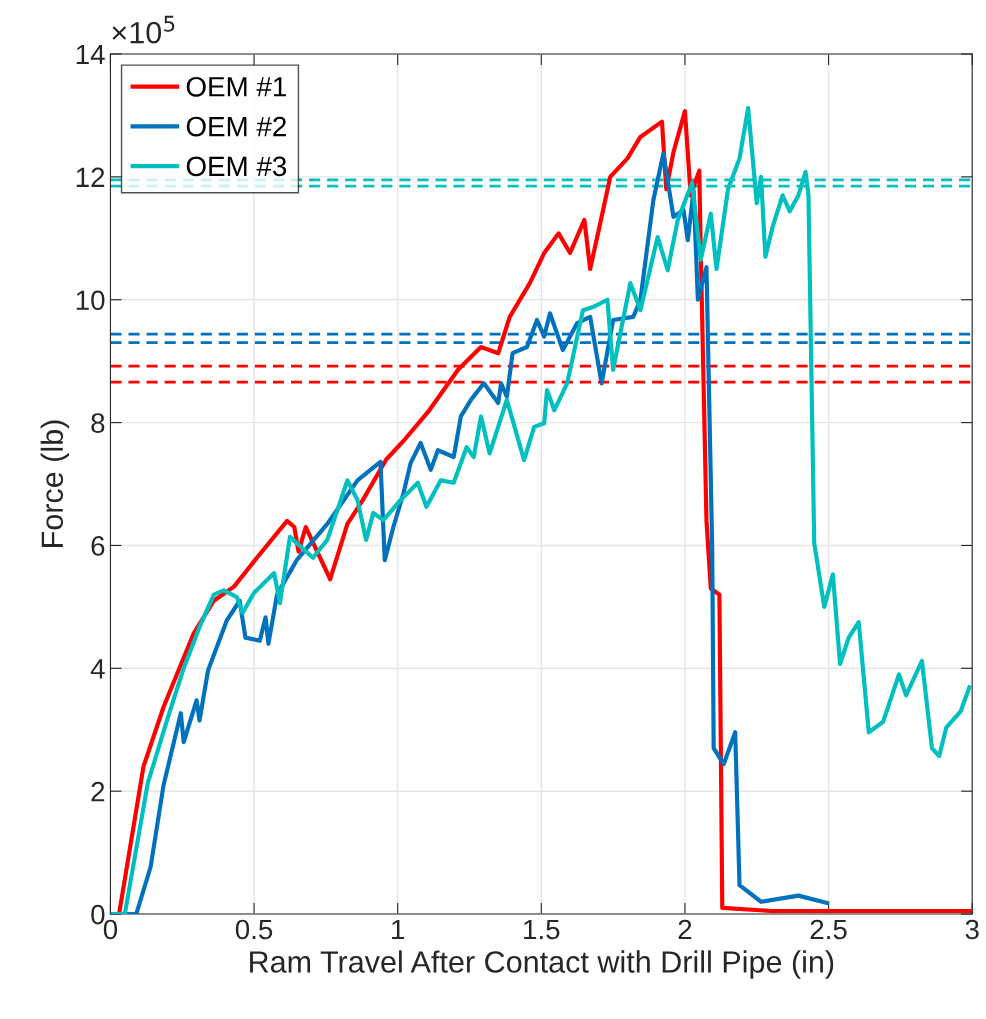 The image size is (986, 1019). Describe the element at coordinates (90, 300) in the screenshot. I see `y-tick-label: 10` at that location.